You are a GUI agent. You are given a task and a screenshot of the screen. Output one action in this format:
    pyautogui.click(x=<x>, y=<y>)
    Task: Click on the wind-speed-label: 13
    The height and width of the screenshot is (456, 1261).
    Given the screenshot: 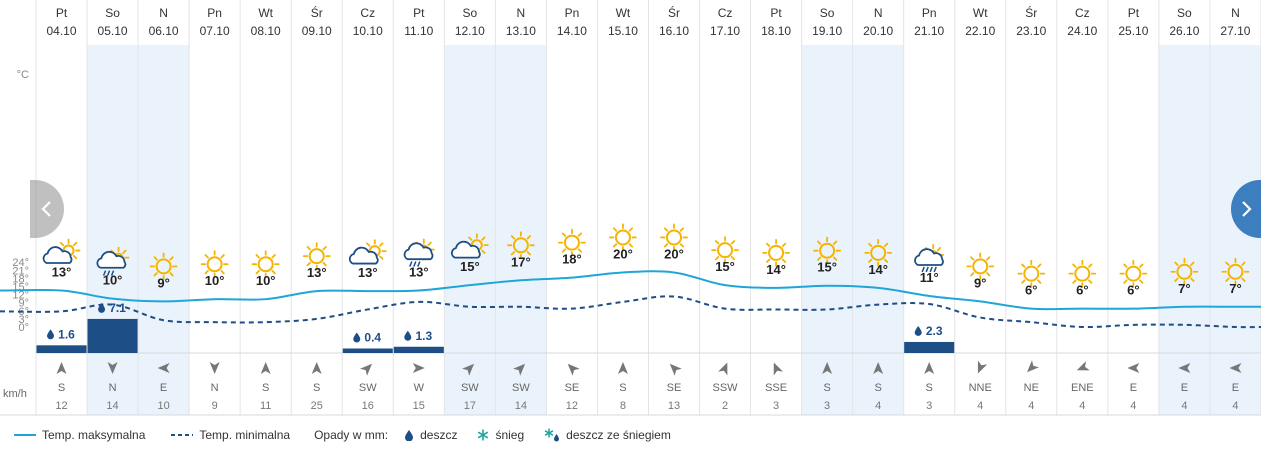 What is the action you would take?
    pyautogui.click(x=674, y=406)
    